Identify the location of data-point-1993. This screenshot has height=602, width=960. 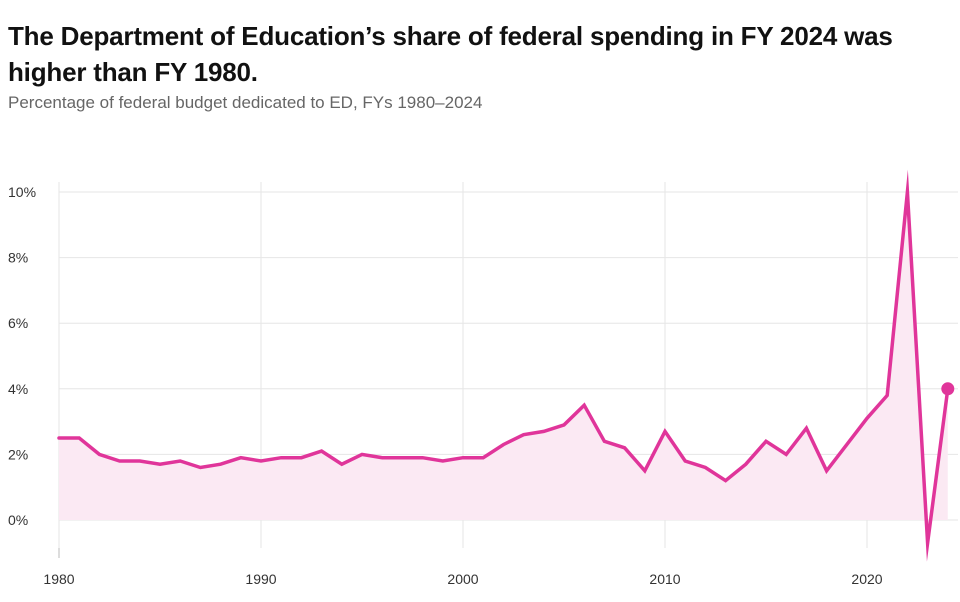
(322, 451).